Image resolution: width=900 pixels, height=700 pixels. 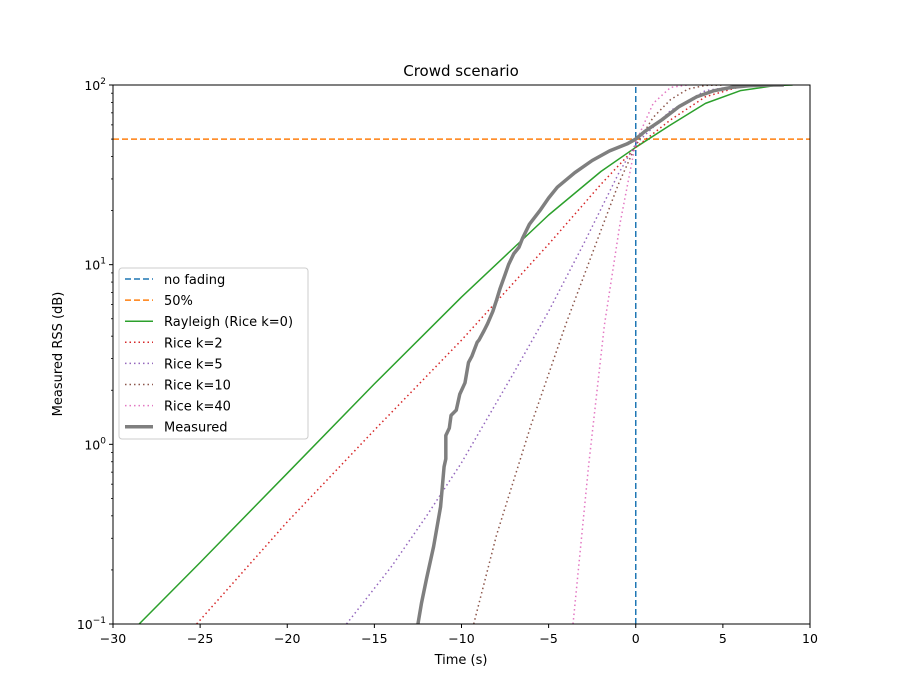 I want to click on x-tick-label: −15, so click(x=374, y=638).